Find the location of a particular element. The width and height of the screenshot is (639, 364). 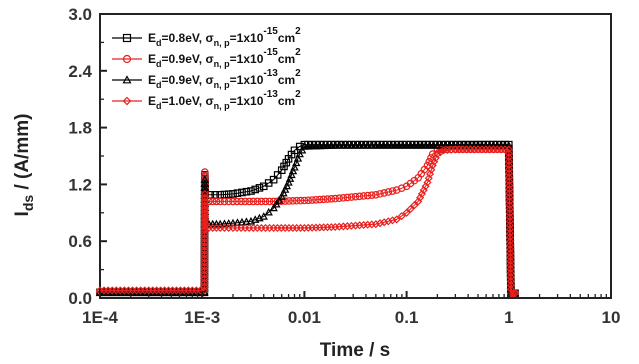

legend-item: Ed=0.8eV, σn, p=1x10-15cm2 is located at coordinates (206, 37).